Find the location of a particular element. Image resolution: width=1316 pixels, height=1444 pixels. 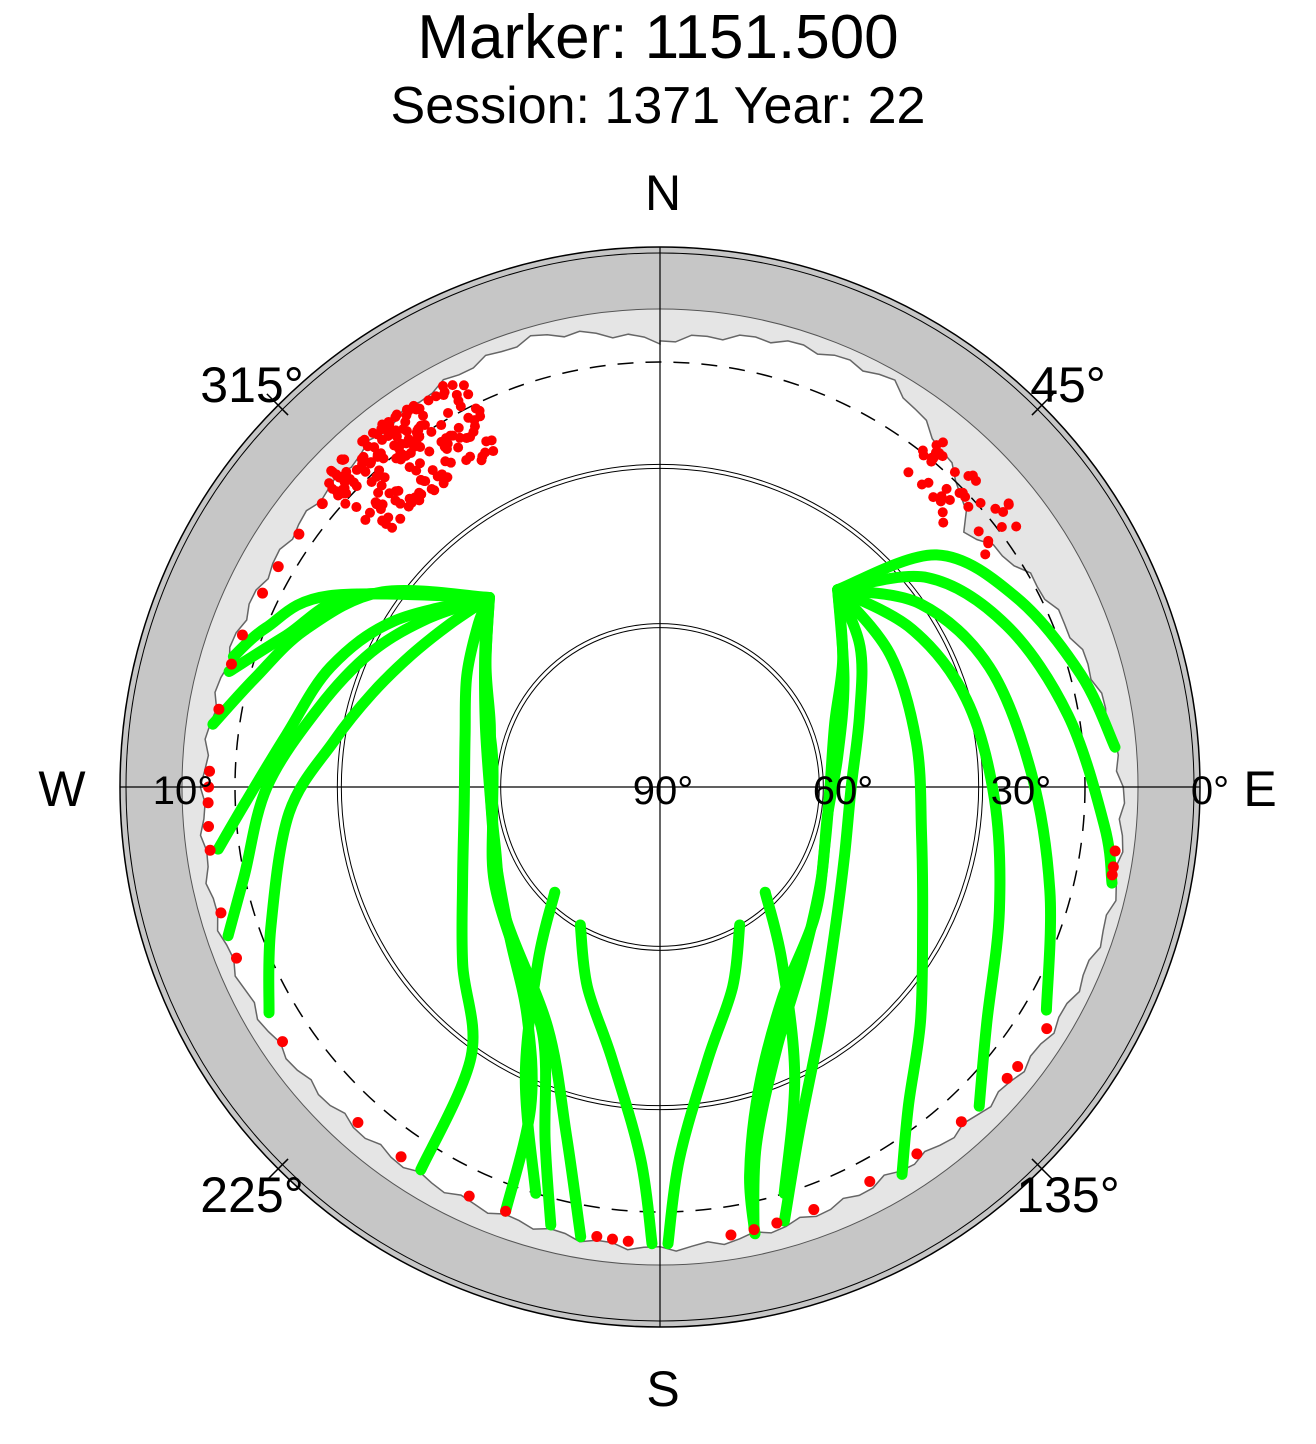

azimuth-label-135: 135° is located at coordinates (1067, 1195).